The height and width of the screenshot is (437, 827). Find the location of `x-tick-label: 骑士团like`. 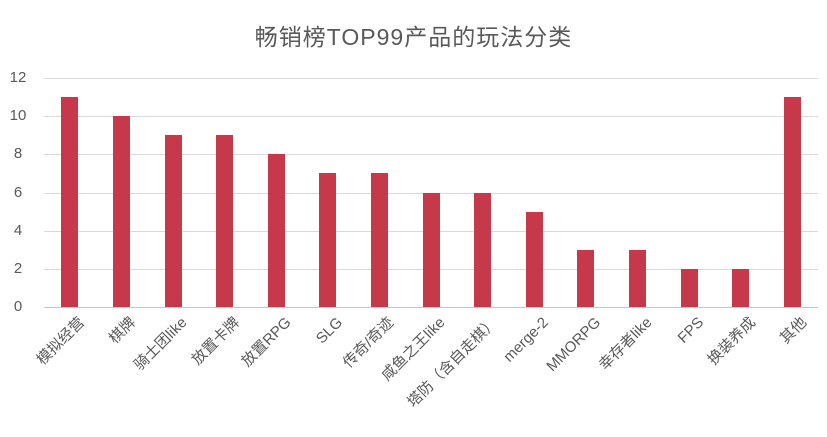

x-tick-label: 骑士团like is located at coordinates (161, 344).